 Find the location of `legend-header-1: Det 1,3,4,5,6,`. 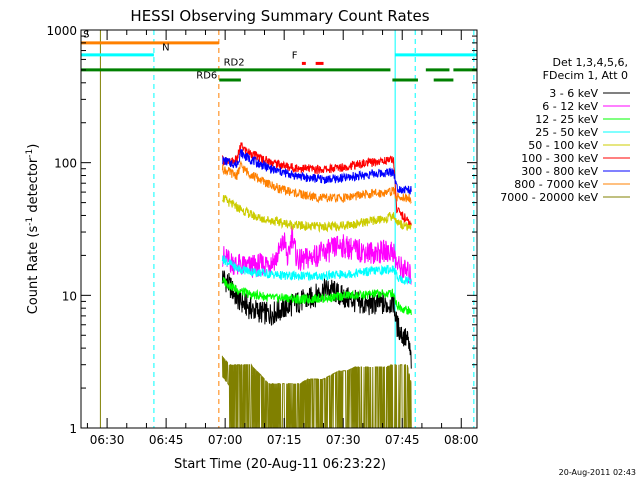

legend-header-1: Det 1,3,4,5,6, is located at coordinates (590, 62).